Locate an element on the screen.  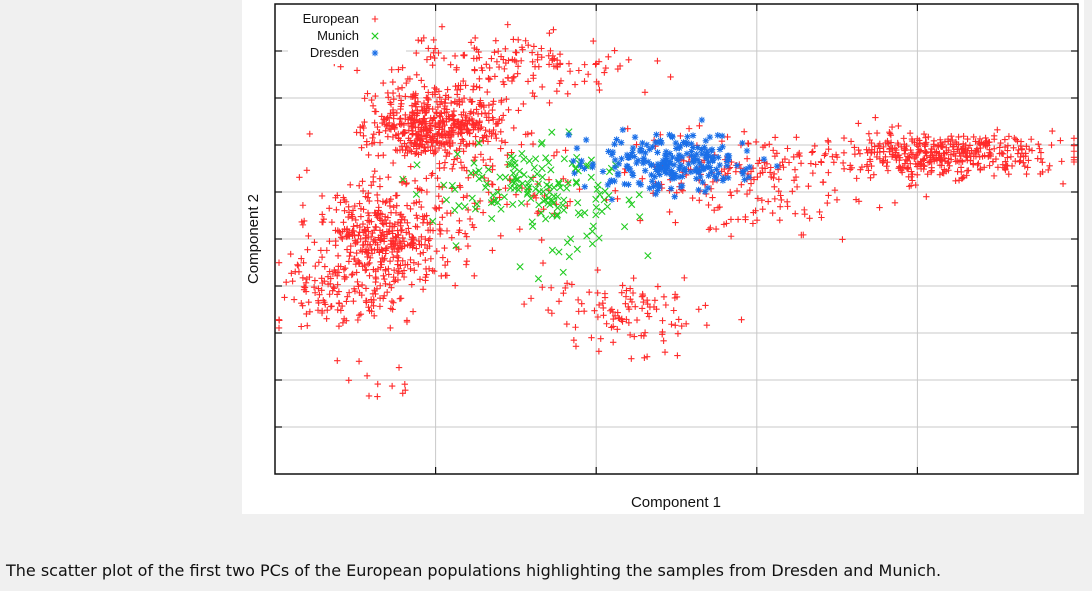
legend-marker-dresden is located at coordinates (375, 53).